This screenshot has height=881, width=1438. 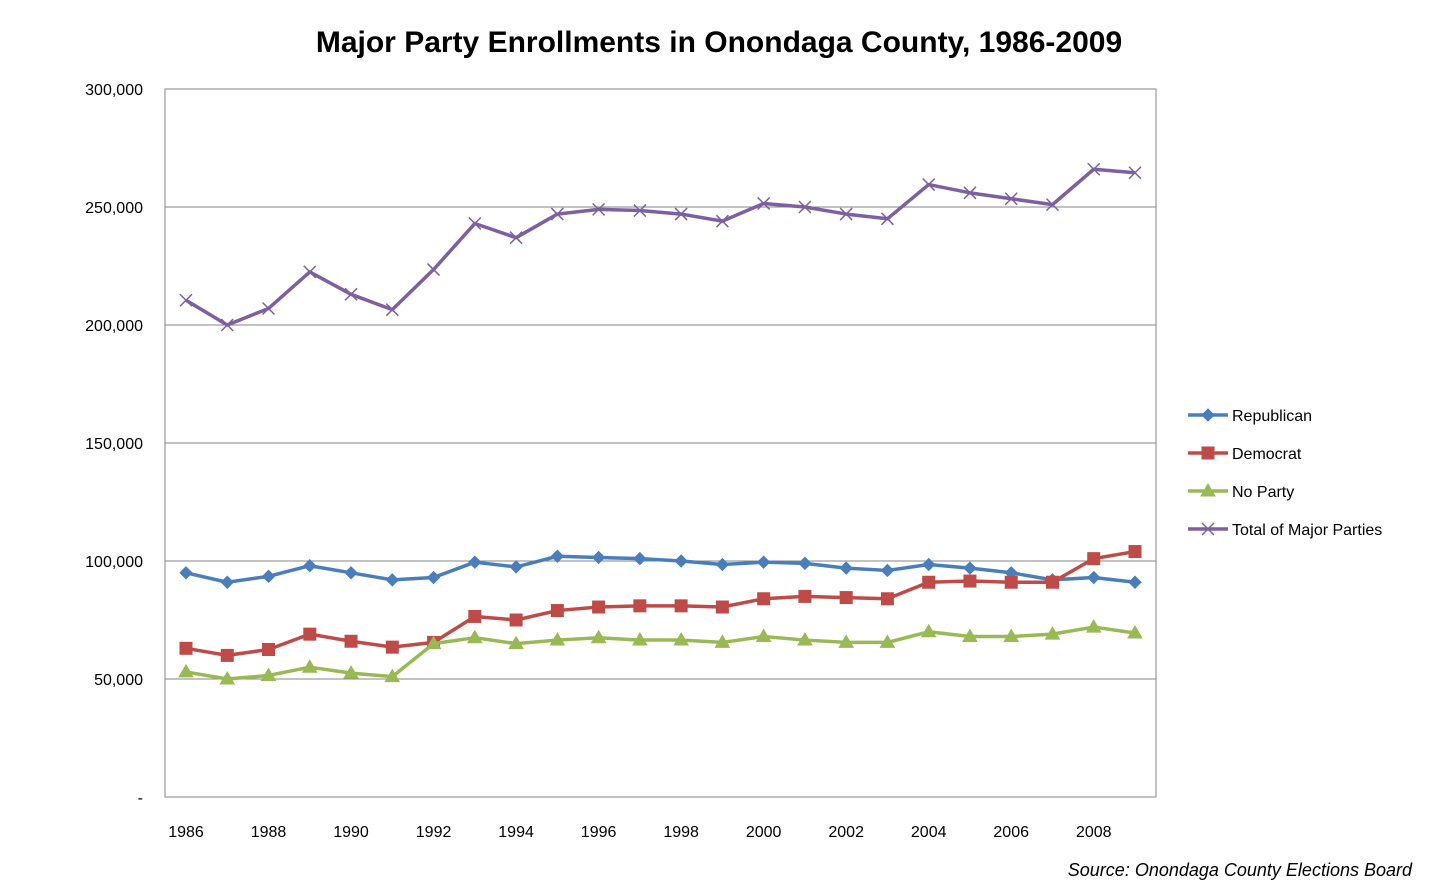 I want to click on series-line-total-of-major-parties, so click(x=660, y=247).